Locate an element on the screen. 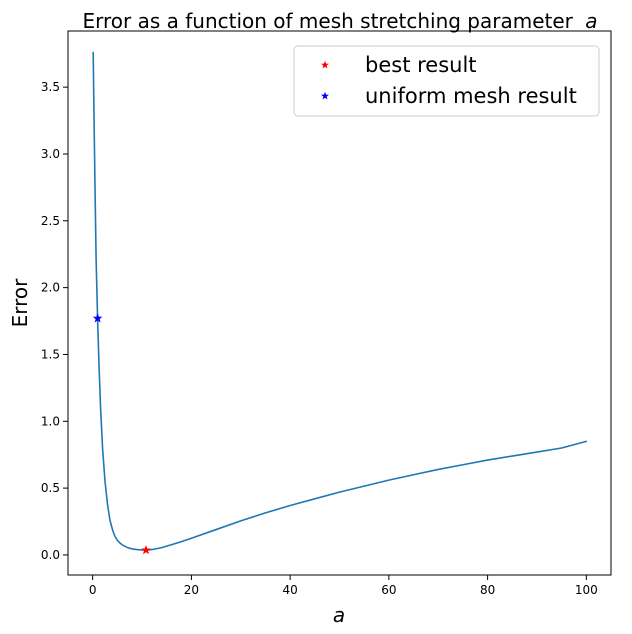 Image resolution: width=632 pixels, height=634 pixels. x-tick-label: 80 is located at coordinates (487, 590).